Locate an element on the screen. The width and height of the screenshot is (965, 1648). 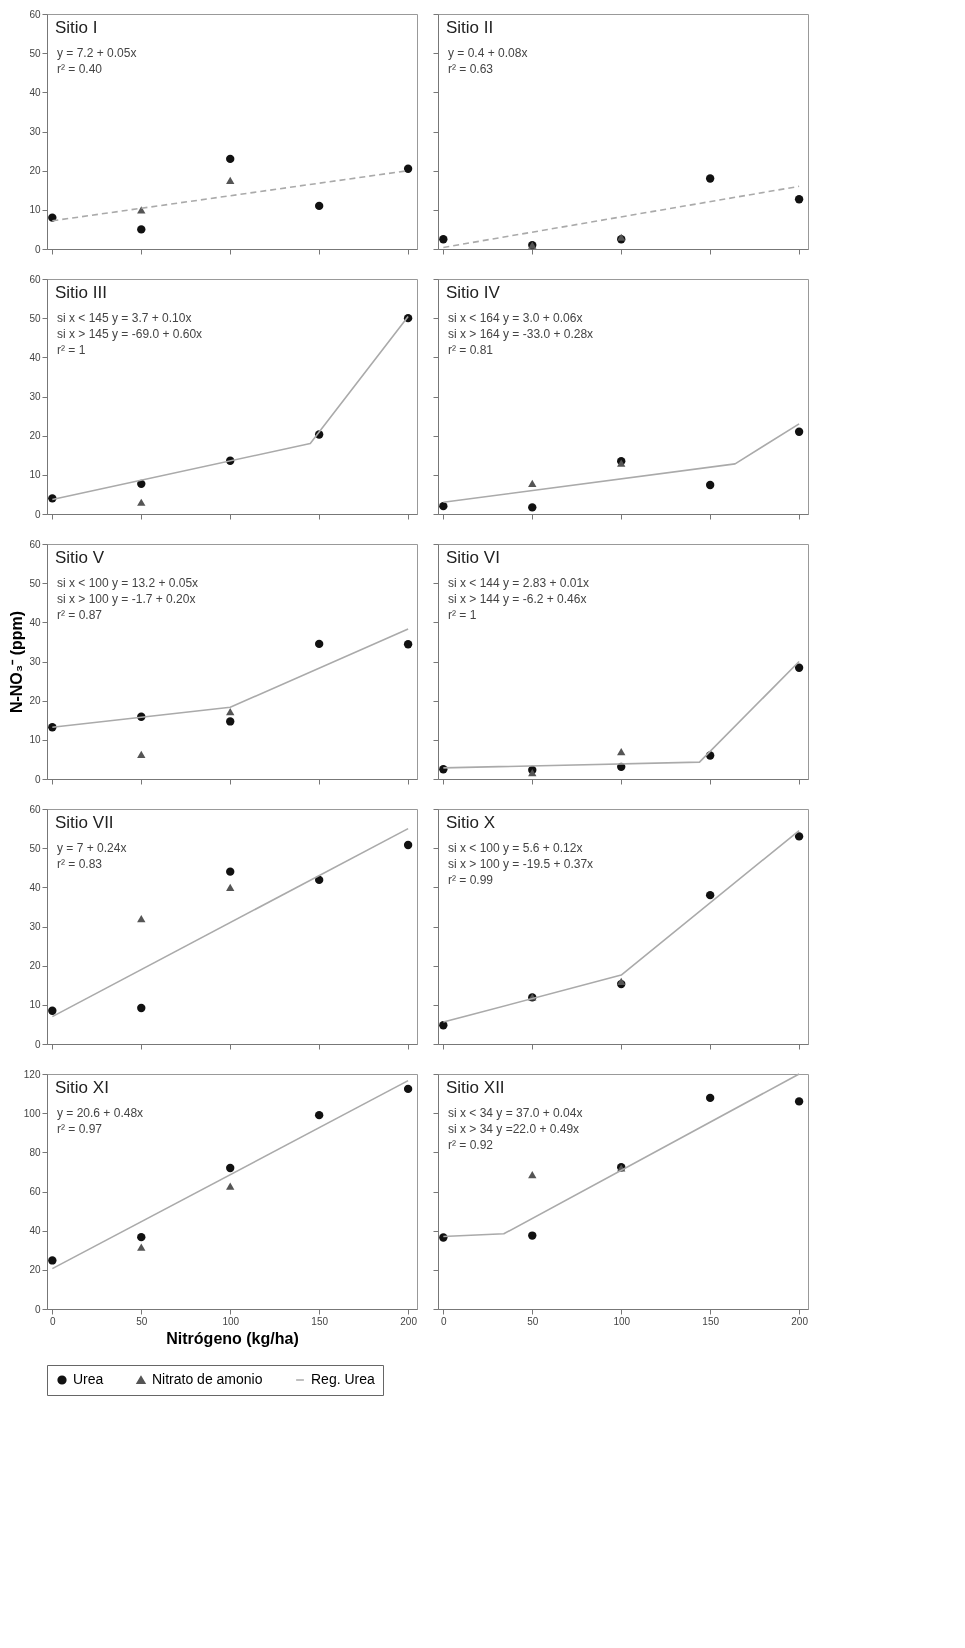
chart-title: Sitio XII is located at coordinates (475, 1087).